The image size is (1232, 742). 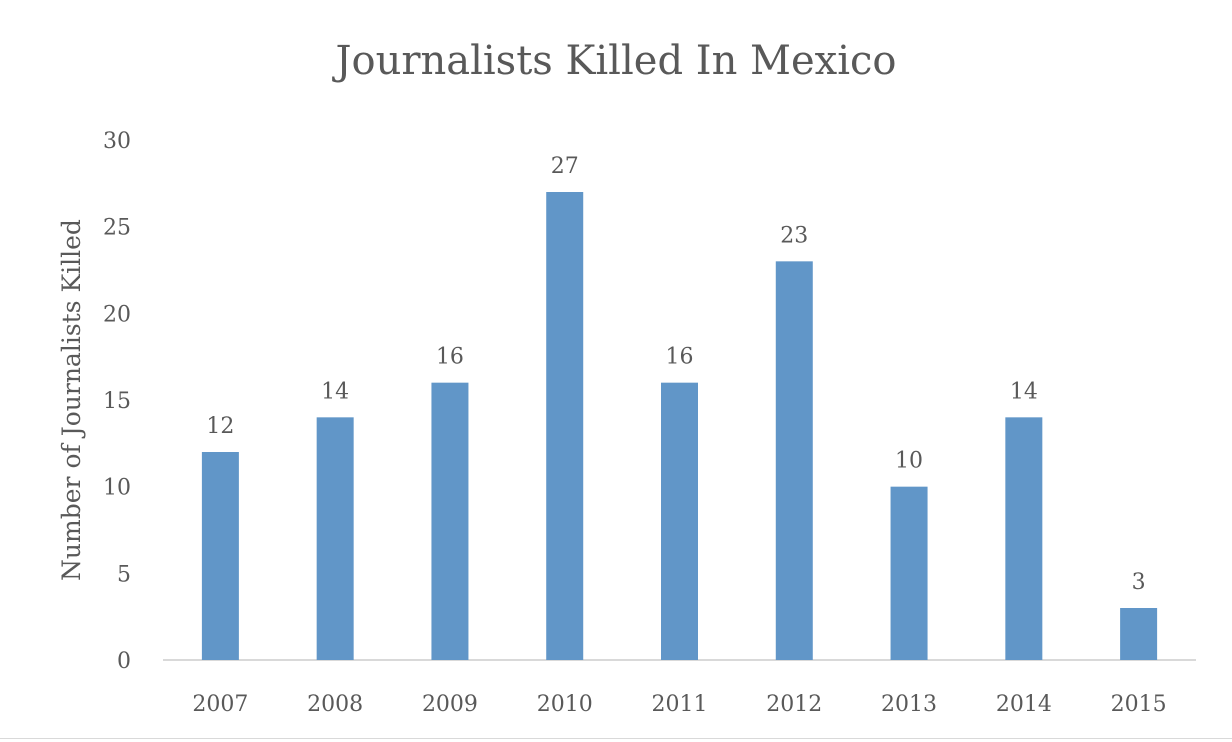 I want to click on x-tick-label: 2009, so click(x=450, y=704).